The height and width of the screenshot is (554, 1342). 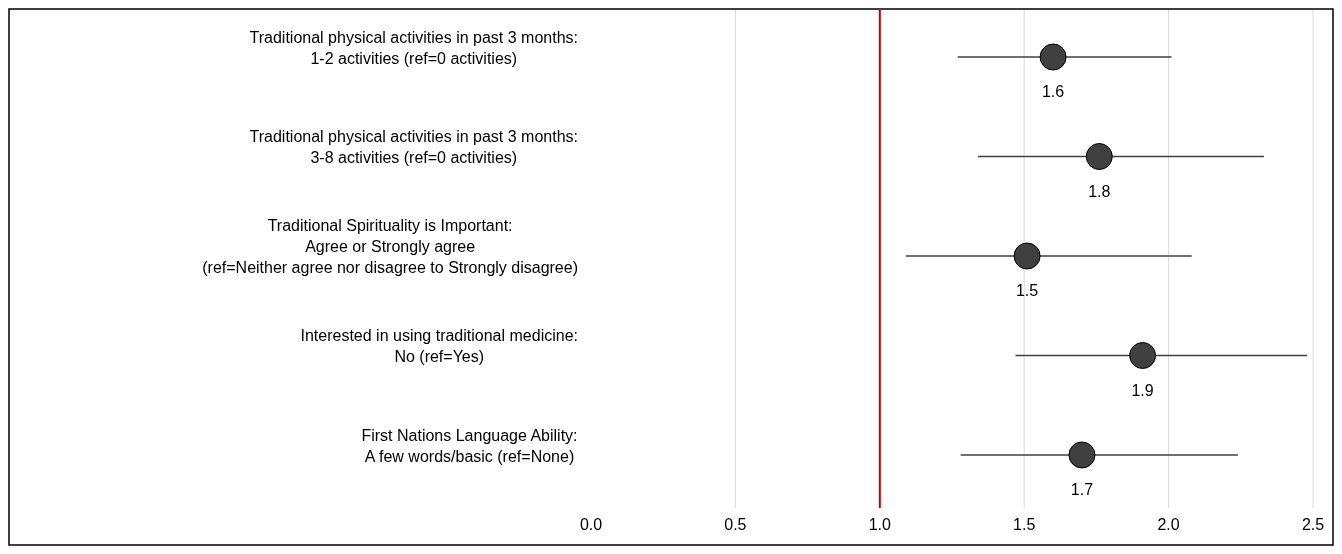 What do you see at coordinates (591, 524) in the screenshot?
I see `x-tick-label: 0.0` at bounding box center [591, 524].